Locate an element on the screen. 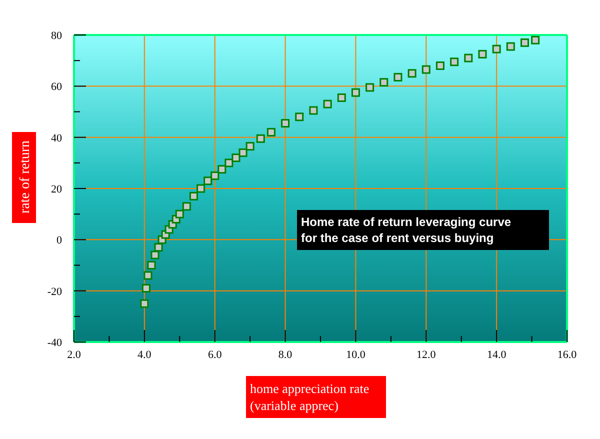 This screenshot has height=439, width=600. x-tick-label: 10.0 is located at coordinates (356, 355).